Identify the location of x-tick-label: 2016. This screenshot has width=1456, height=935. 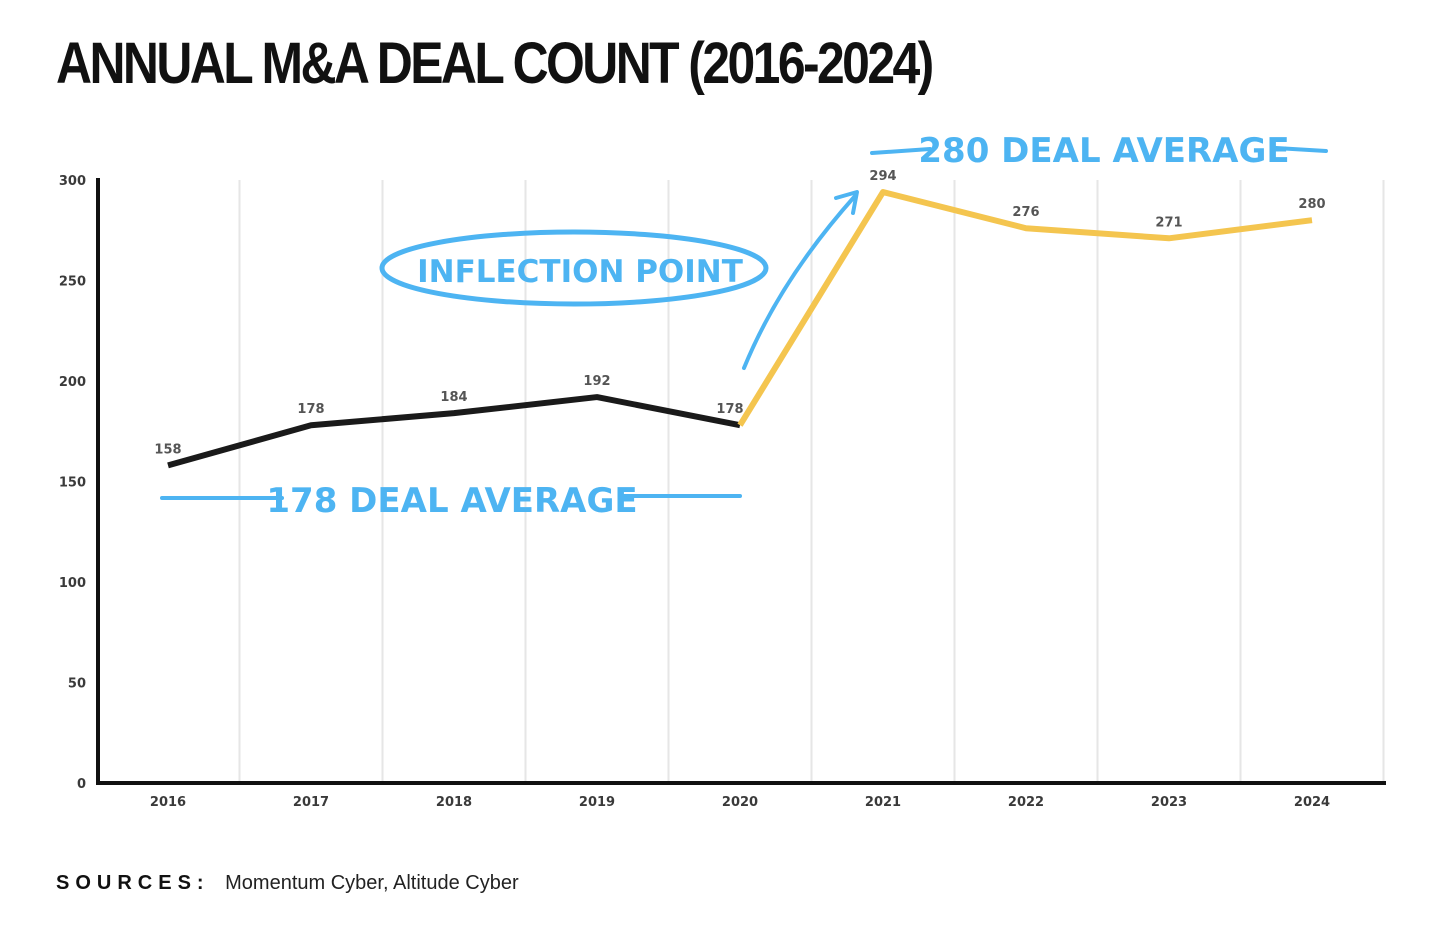
(168, 802).